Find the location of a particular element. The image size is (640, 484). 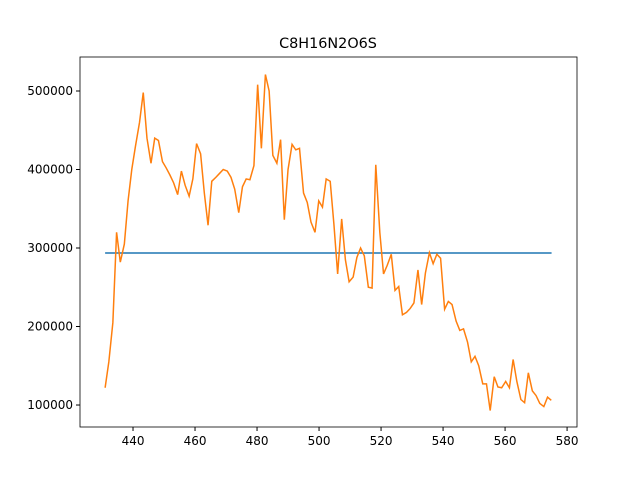

x-tick-label: 460 is located at coordinates (195, 441).